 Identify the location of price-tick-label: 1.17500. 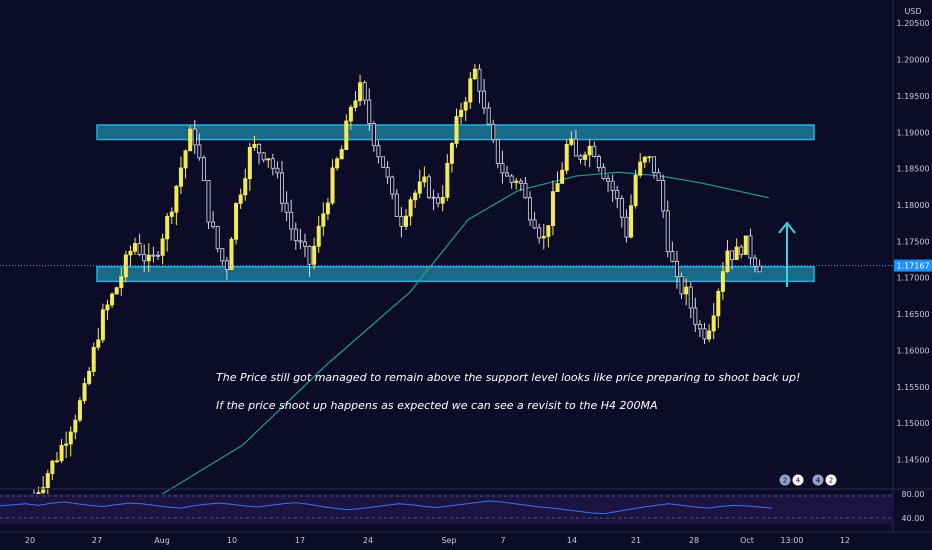
(912, 241).